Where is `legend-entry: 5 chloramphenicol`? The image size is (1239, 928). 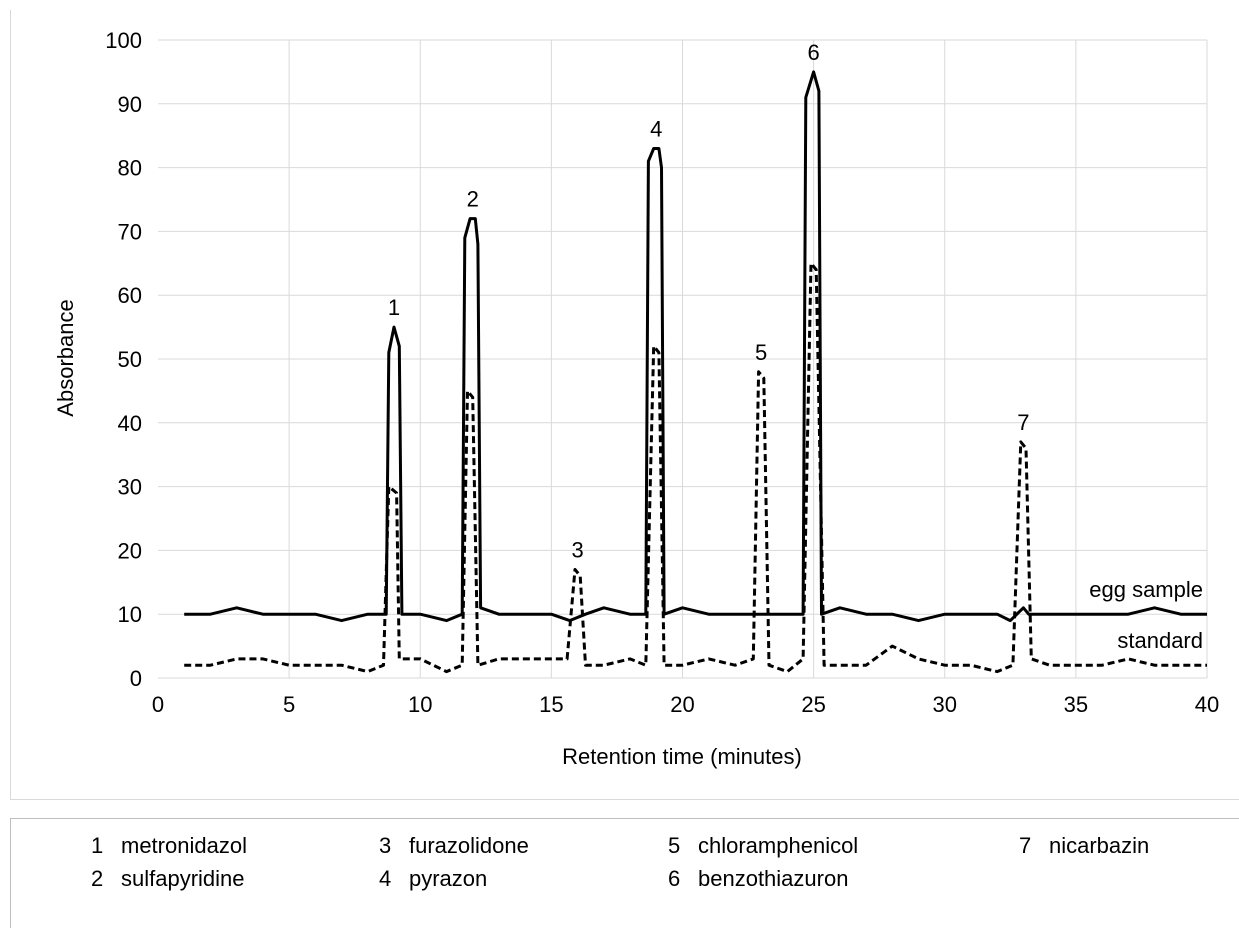 legend-entry: 5 chloramphenicol is located at coordinates (763, 846).